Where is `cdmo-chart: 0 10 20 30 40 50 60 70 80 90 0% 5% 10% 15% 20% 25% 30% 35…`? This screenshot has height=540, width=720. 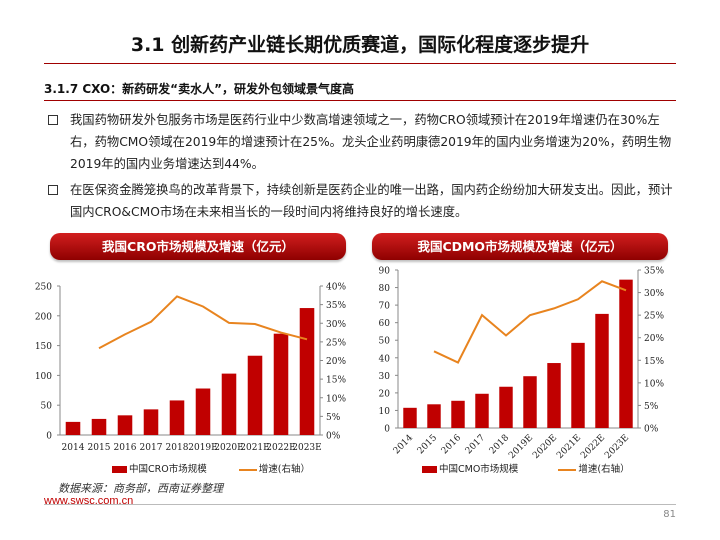 cdmo-chart: 0 10 20 30 40 50 60 70 80 90 0% 5% 10% 15% 20% 25% 30% 35… is located at coordinates (522, 364).